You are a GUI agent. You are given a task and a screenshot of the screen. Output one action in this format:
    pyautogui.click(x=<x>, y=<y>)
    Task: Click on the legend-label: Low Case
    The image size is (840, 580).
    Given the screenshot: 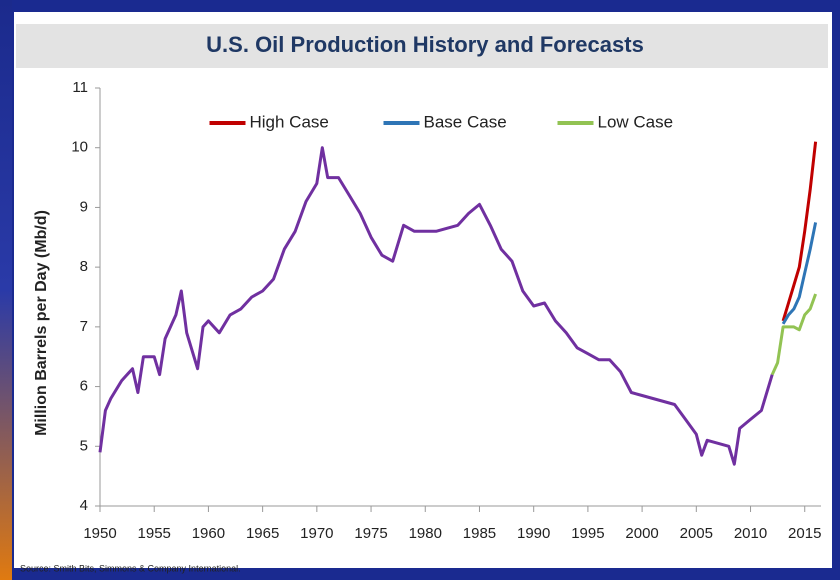 What is the action you would take?
    pyautogui.click(x=636, y=121)
    